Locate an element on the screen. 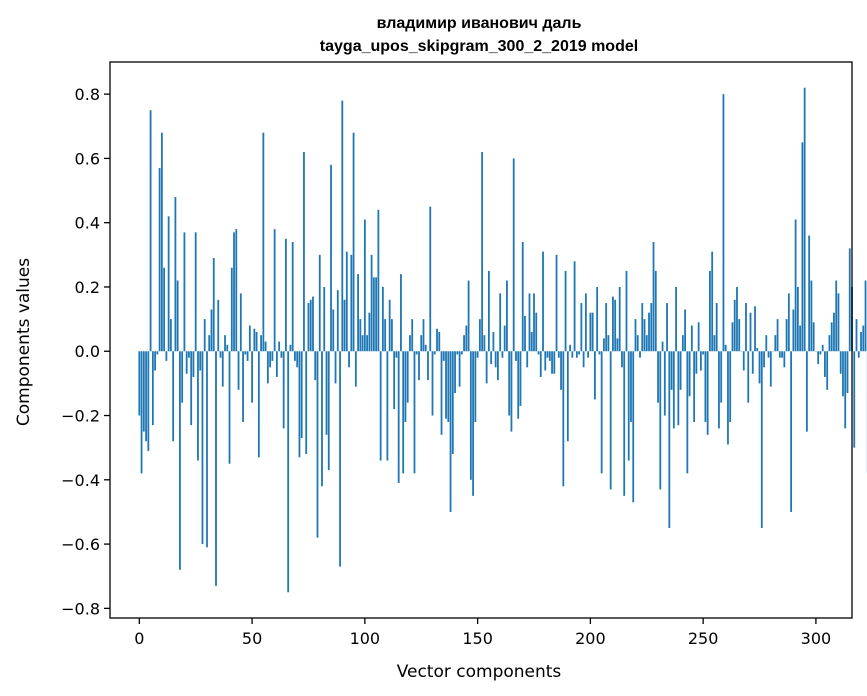  y-axis-label: Components values is located at coordinates (24, 342).